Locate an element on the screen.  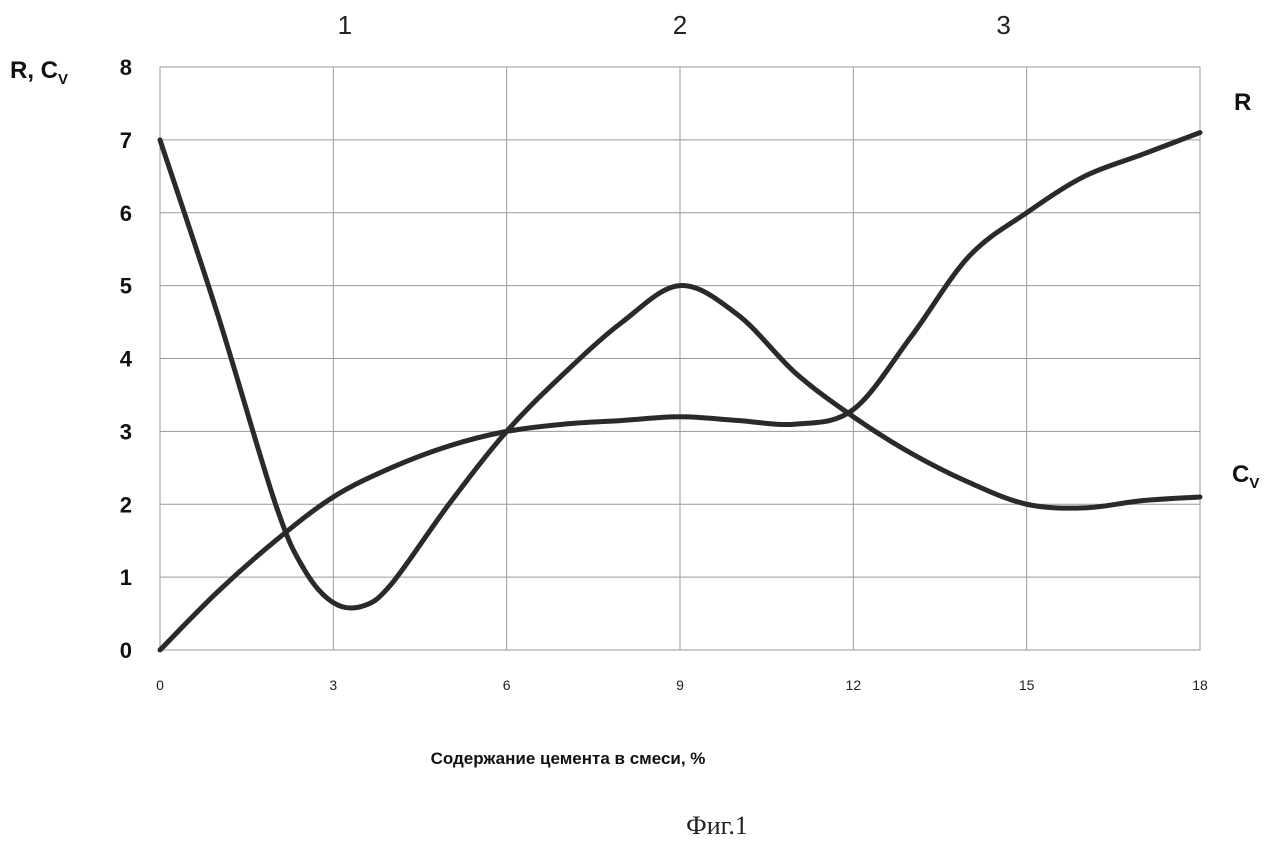
zone-label: 1 is located at coordinates (345, 25).